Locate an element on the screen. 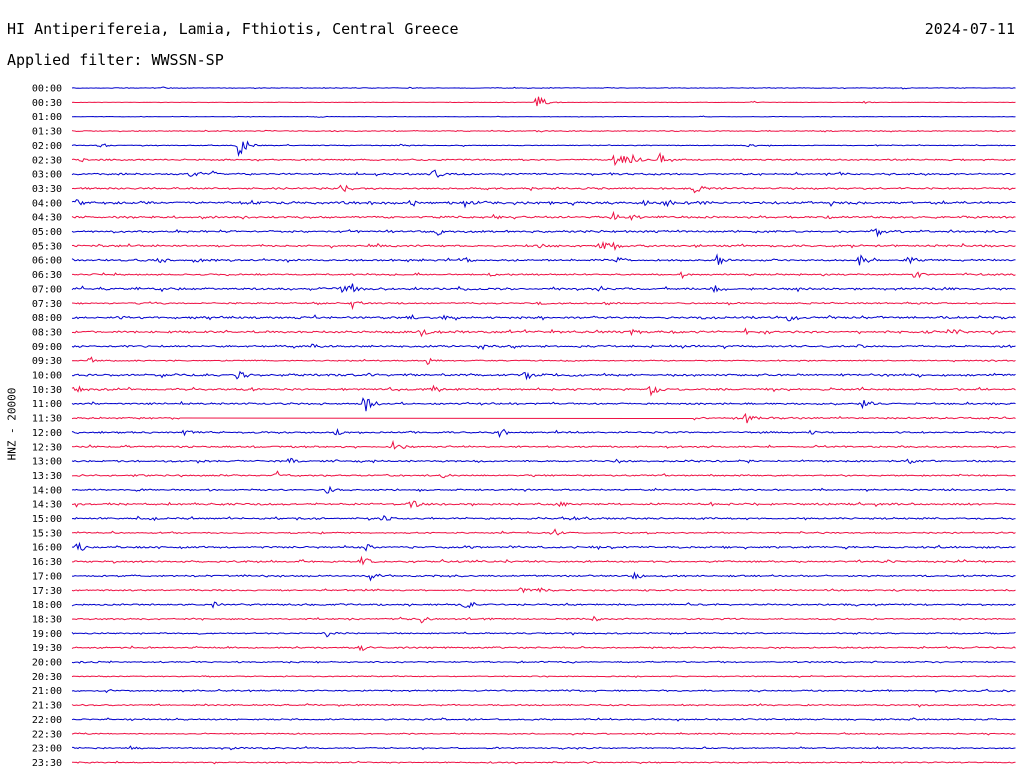 The height and width of the screenshot is (780, 1024). row-time-label: 13:00 is located at coordinates (47, 462).